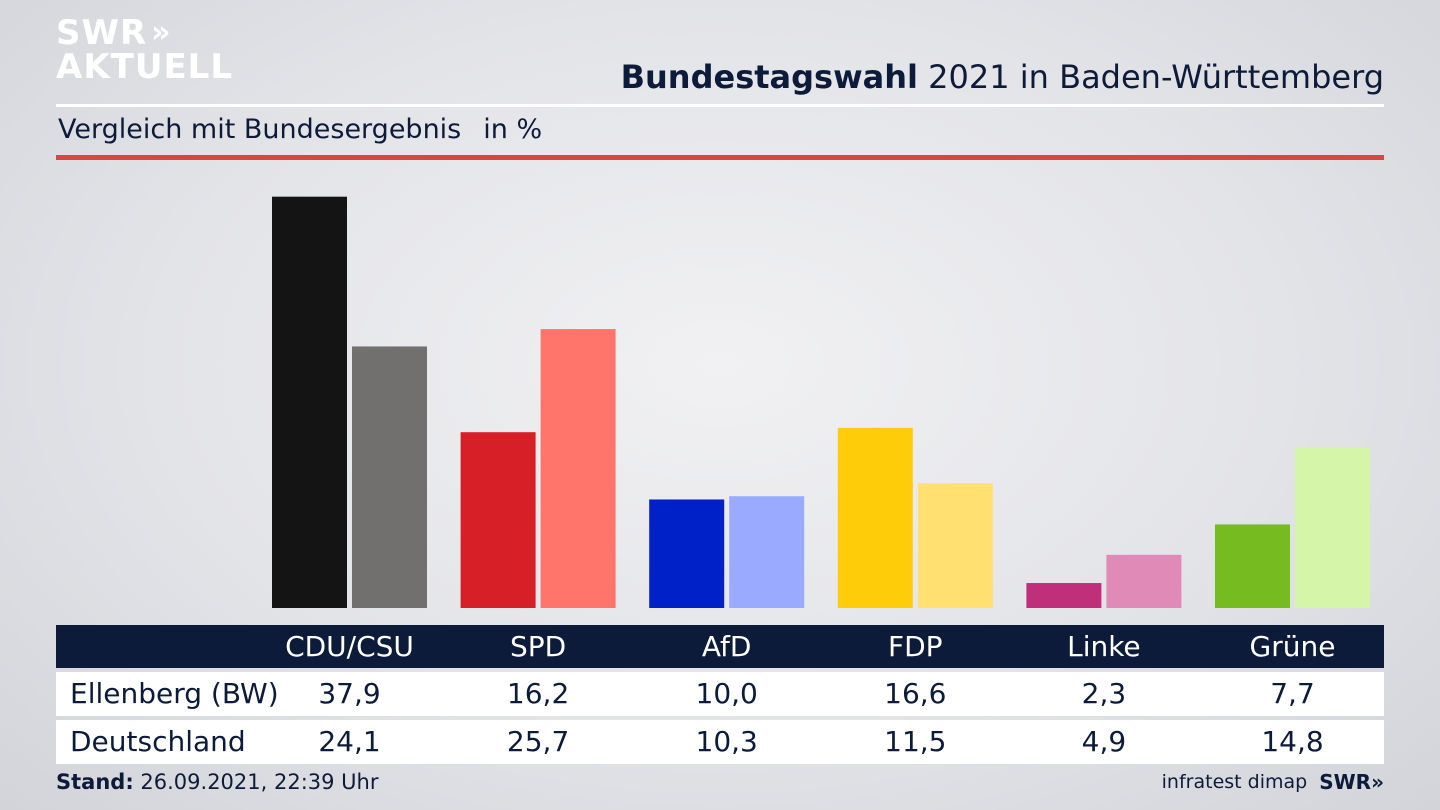  Describe the element at coordinates (513, 129) in the screenshot. I see `unit-label: in %` at that location.